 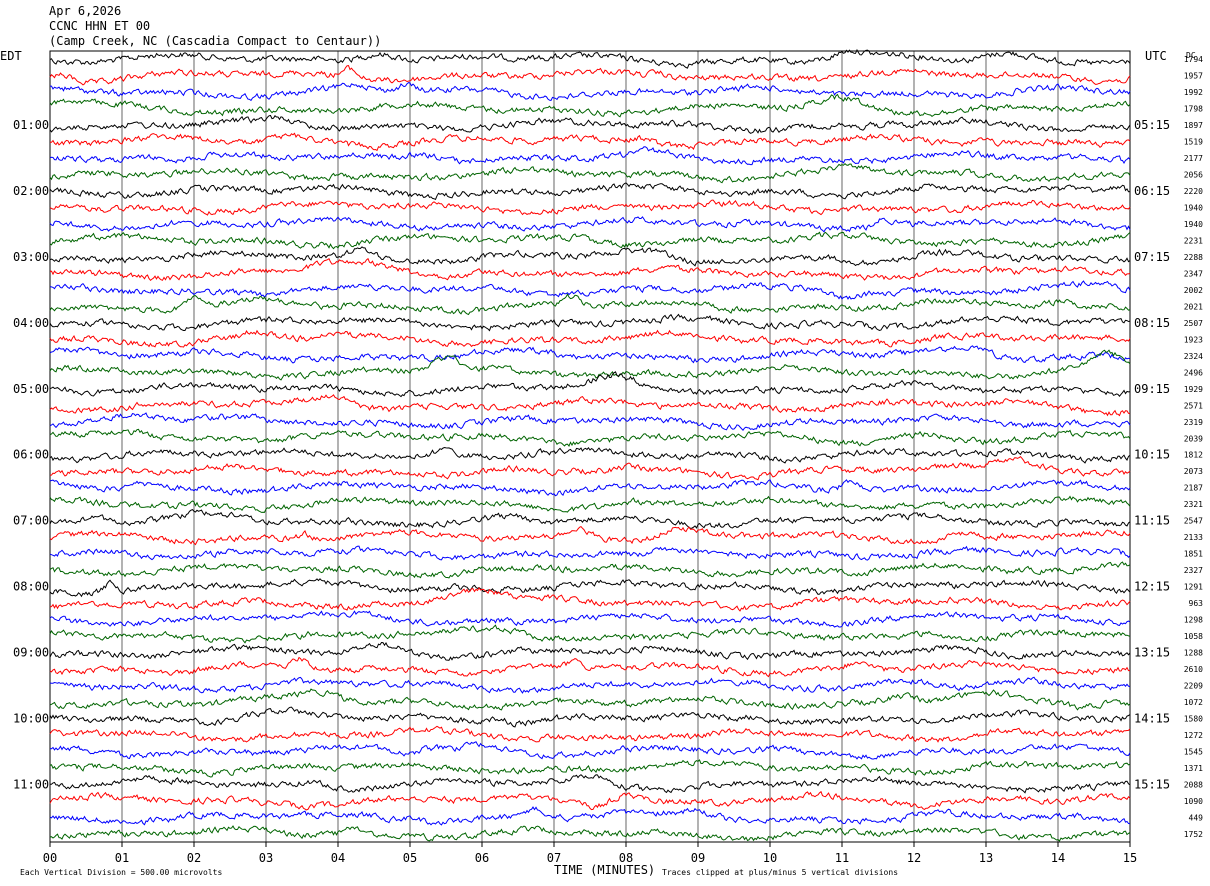 What do you see at coordinates (1193, 751) in the screenshot?
I see `dc-offset-label: 1545` at bounding box center [1193, 751].